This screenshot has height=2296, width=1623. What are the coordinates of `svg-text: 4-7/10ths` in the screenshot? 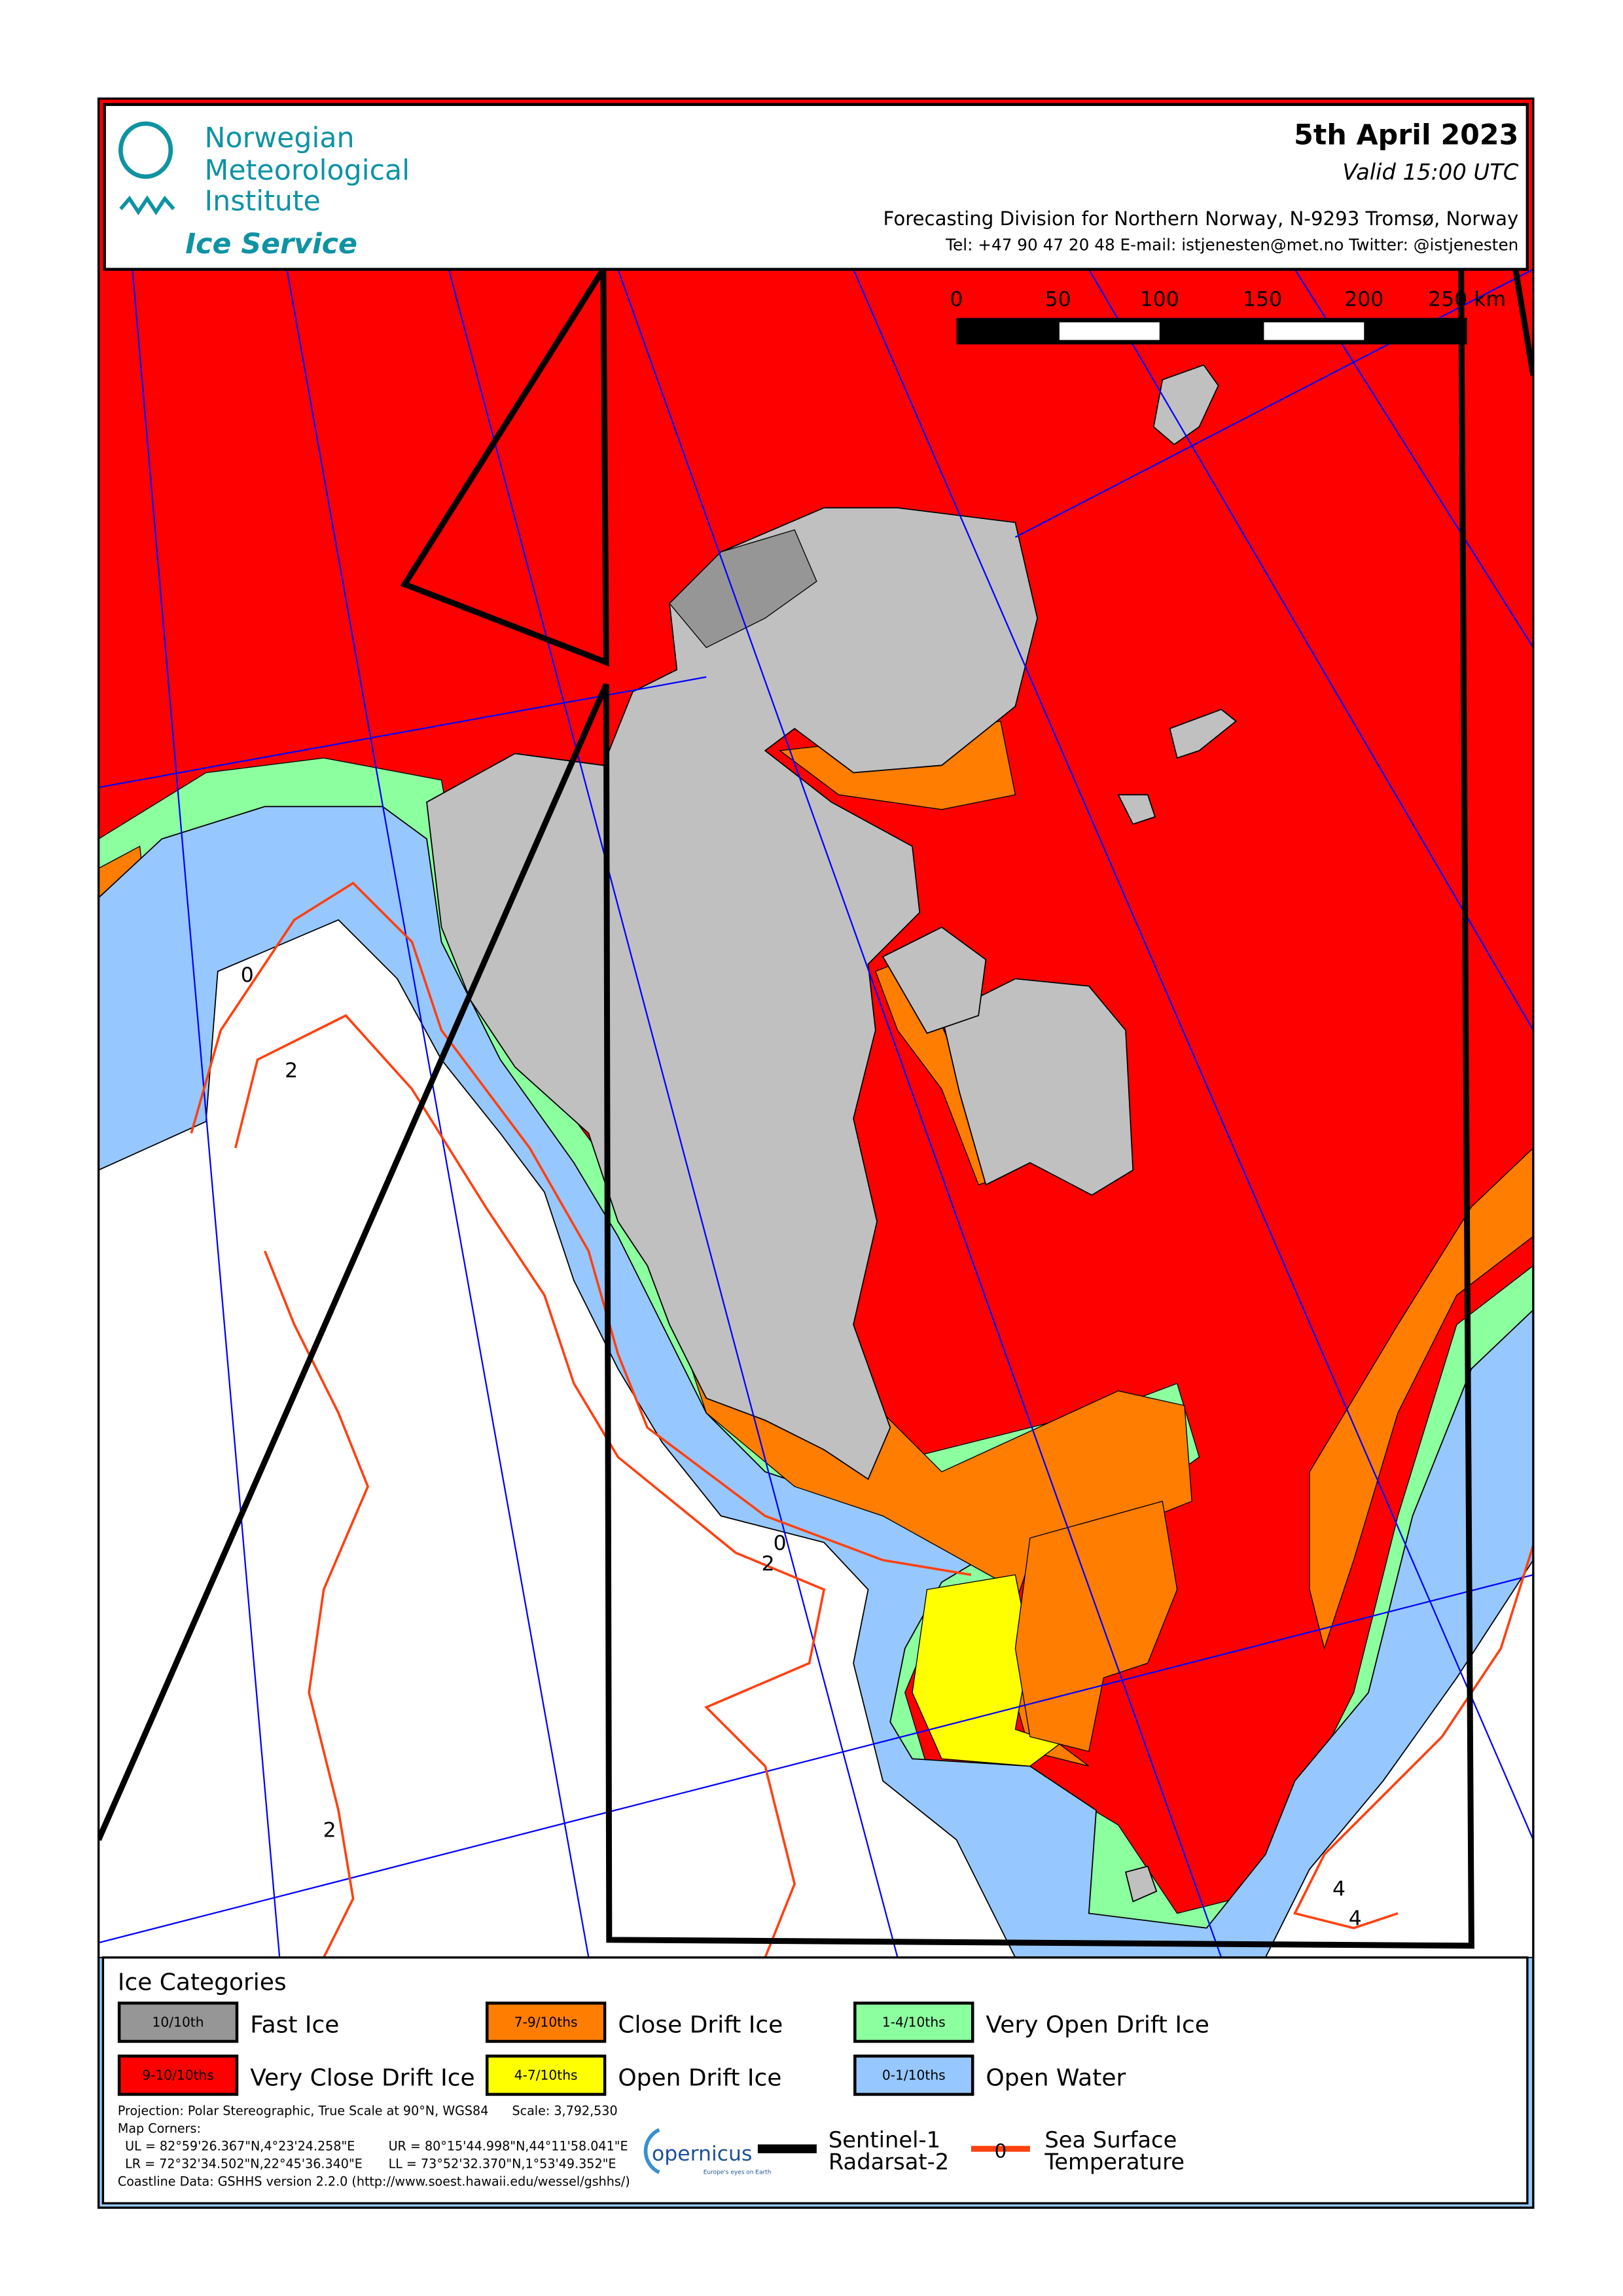 It's located at (546, 2075).